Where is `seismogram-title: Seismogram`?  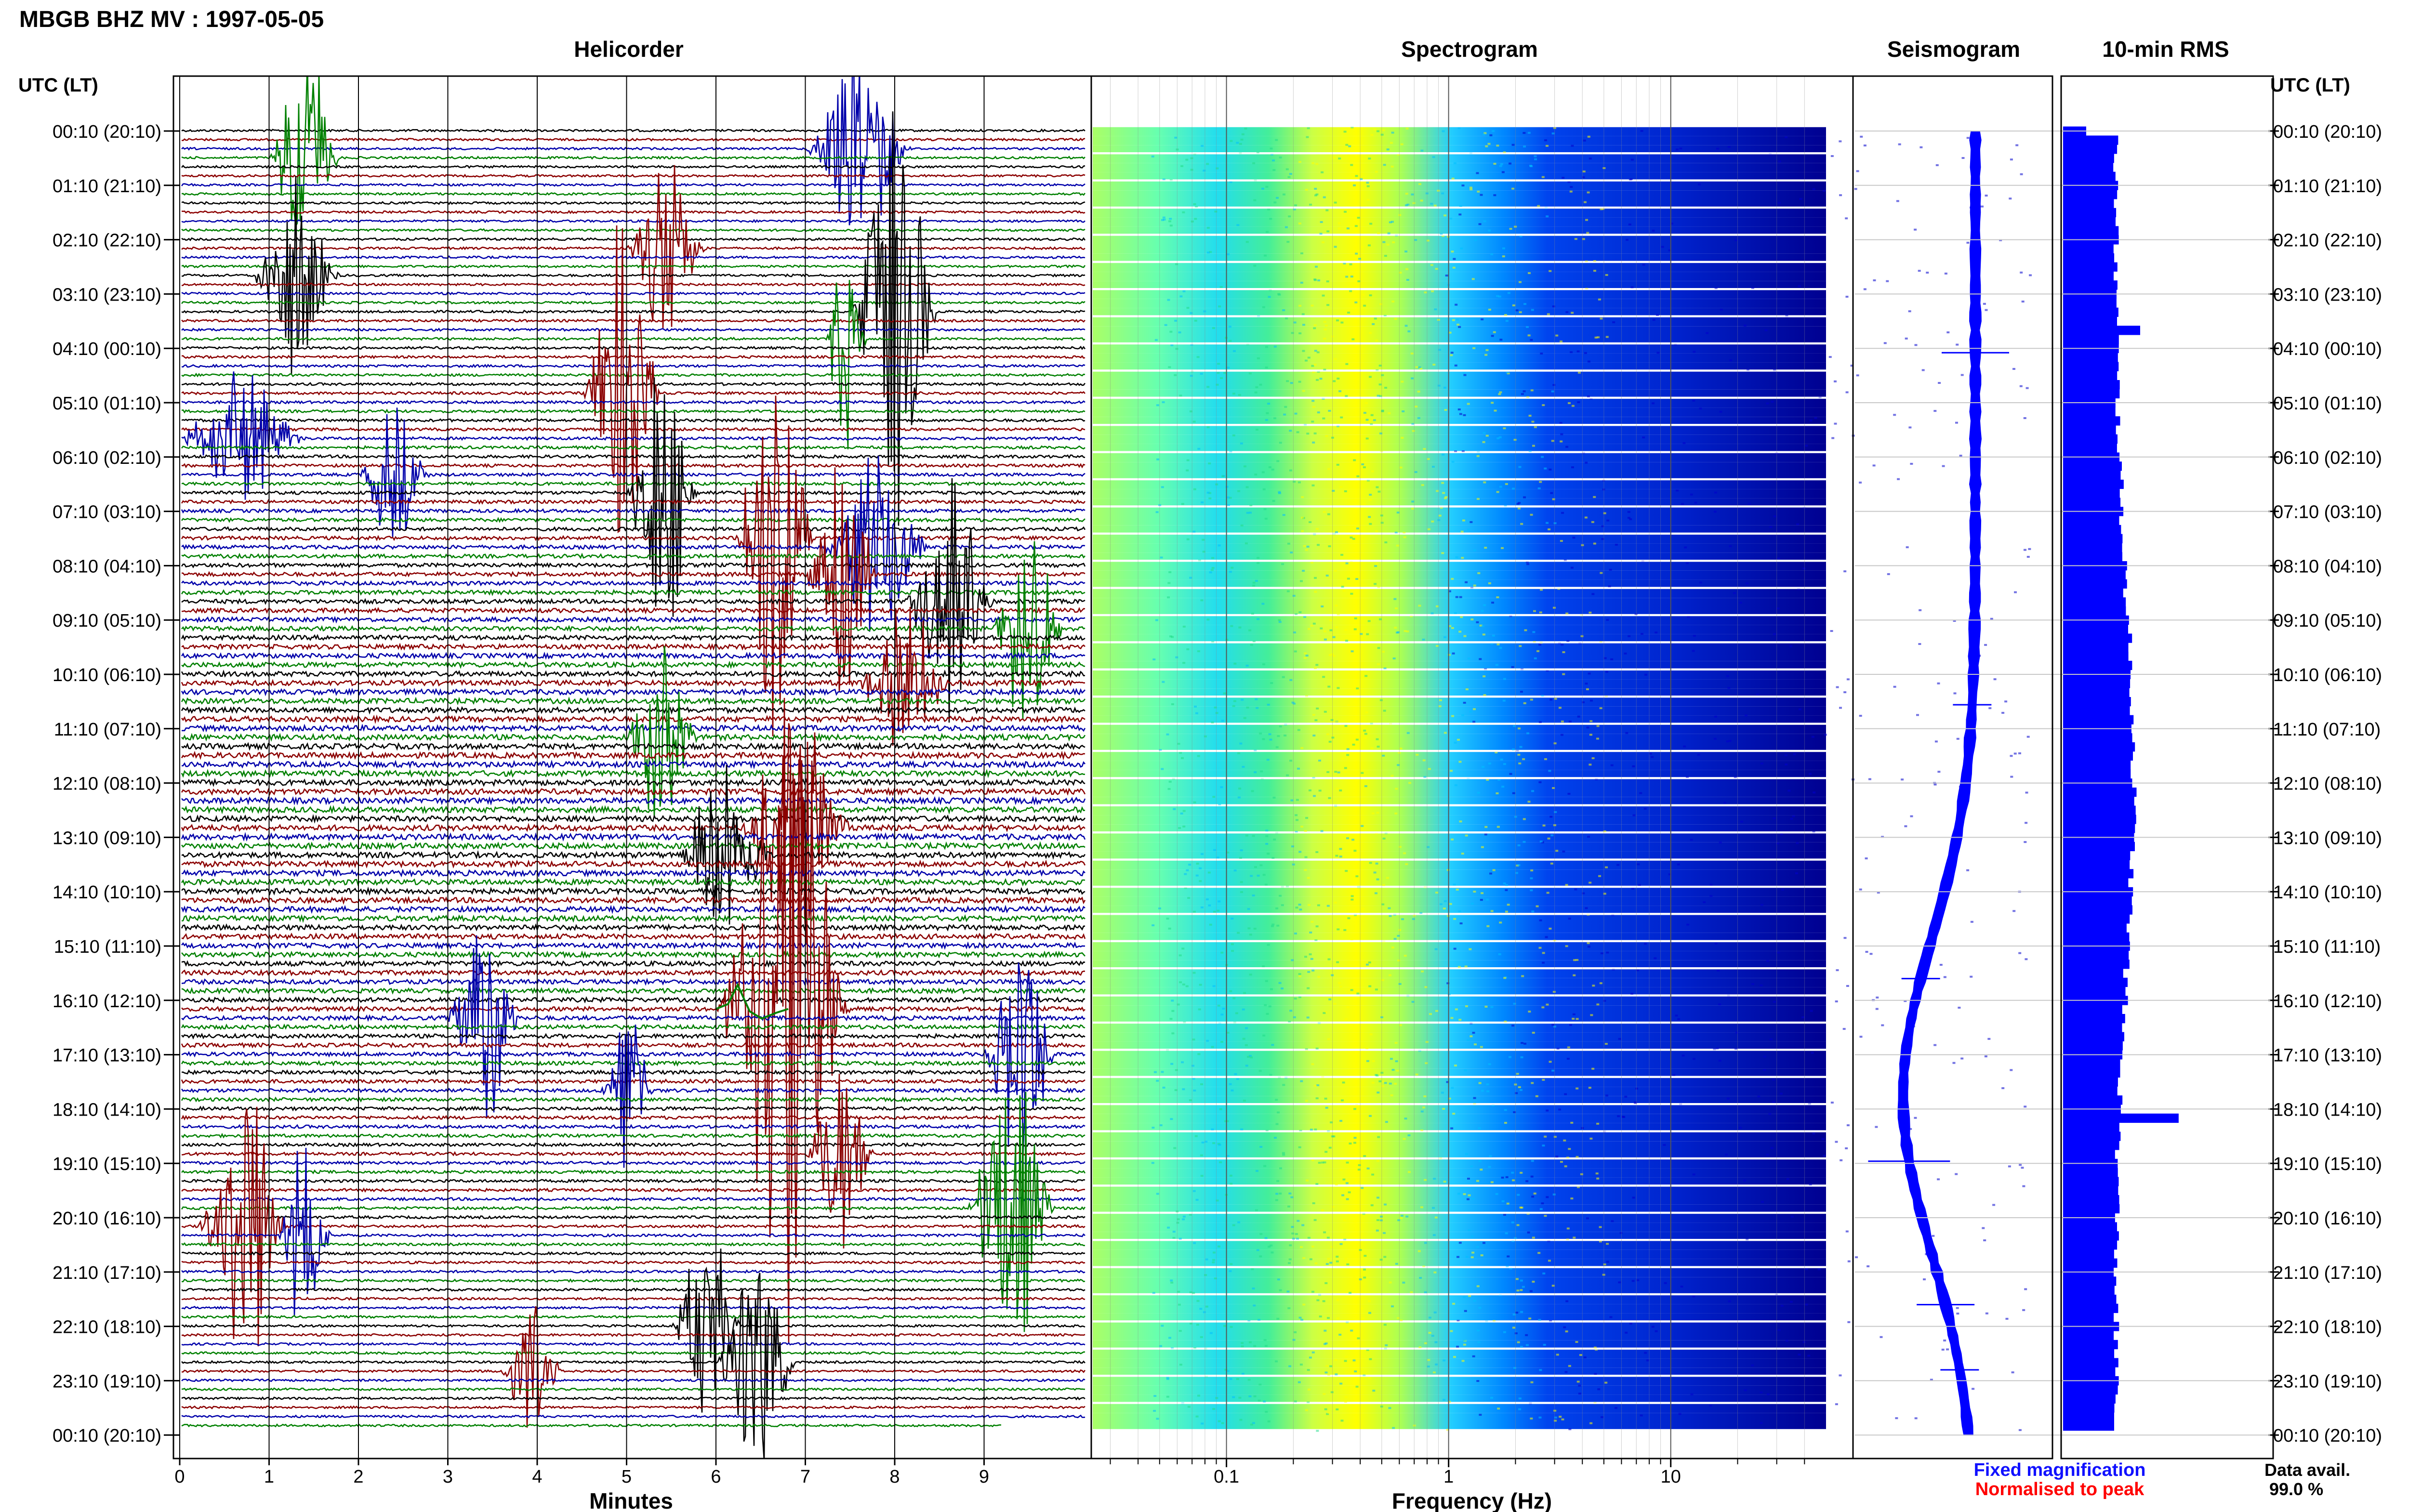 seismogram-title: Seismogram is located at coordinates (1953, 49).